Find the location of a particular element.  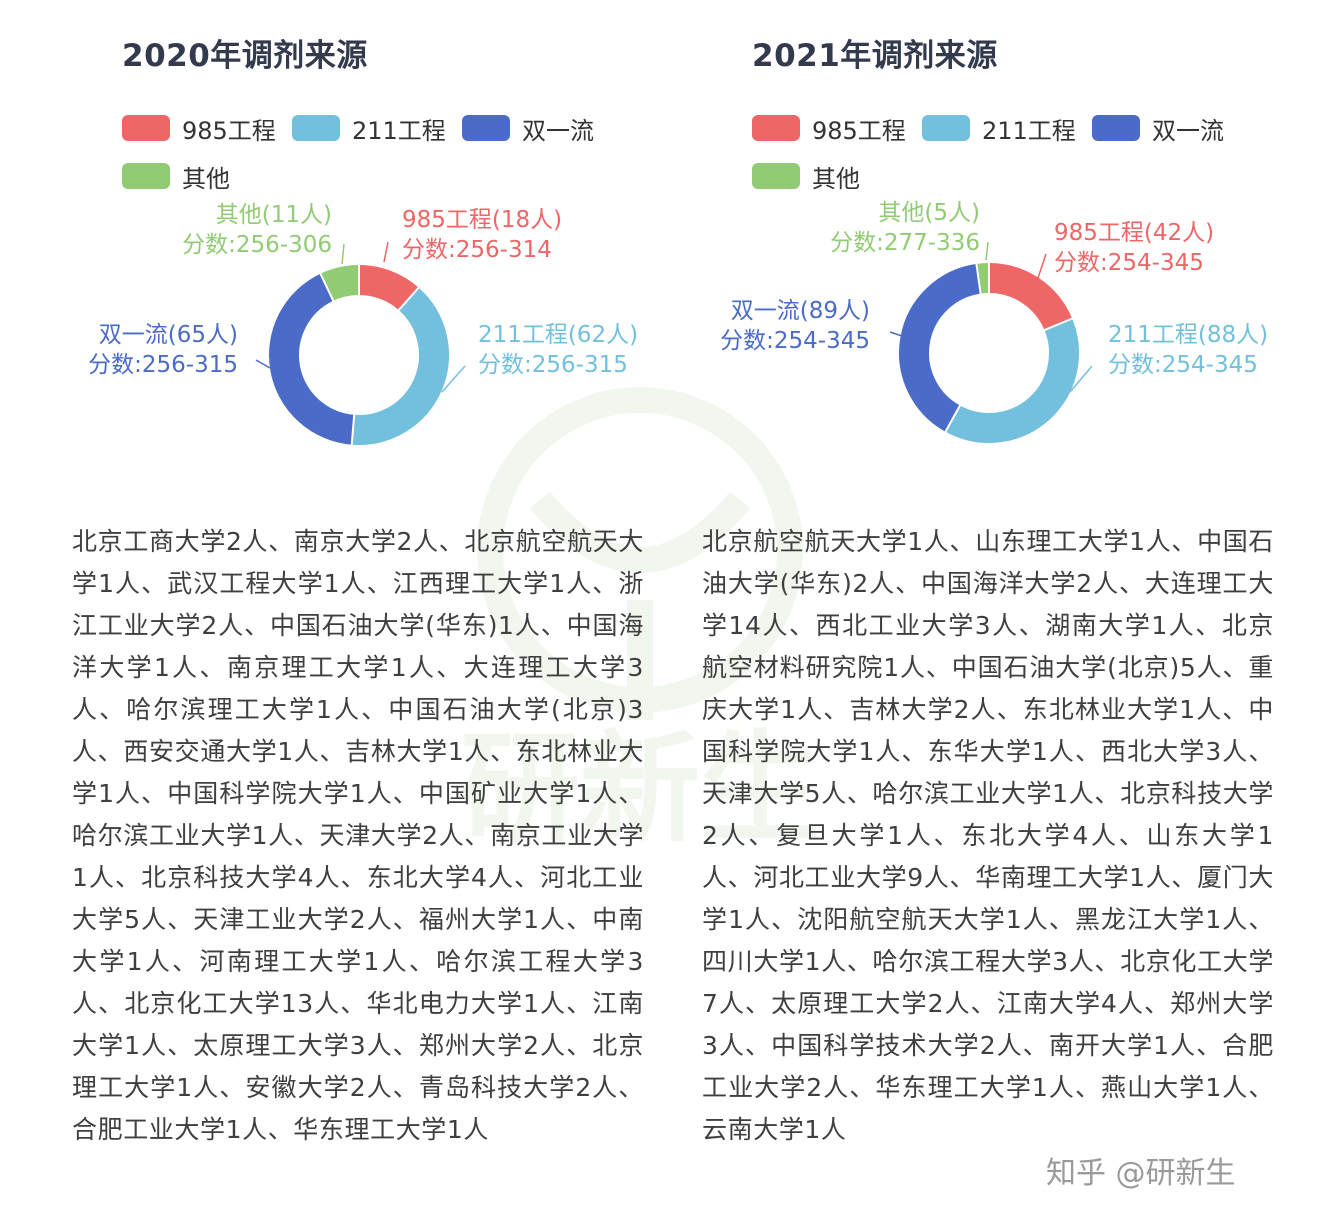

data-label-211: 211工程(88人) is located at coordinates (1188, 335).